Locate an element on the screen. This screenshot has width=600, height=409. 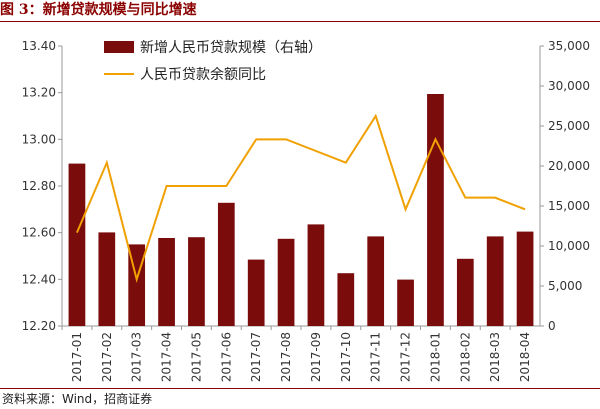
legend-swatch-bar is located at coordinates (119, 47).